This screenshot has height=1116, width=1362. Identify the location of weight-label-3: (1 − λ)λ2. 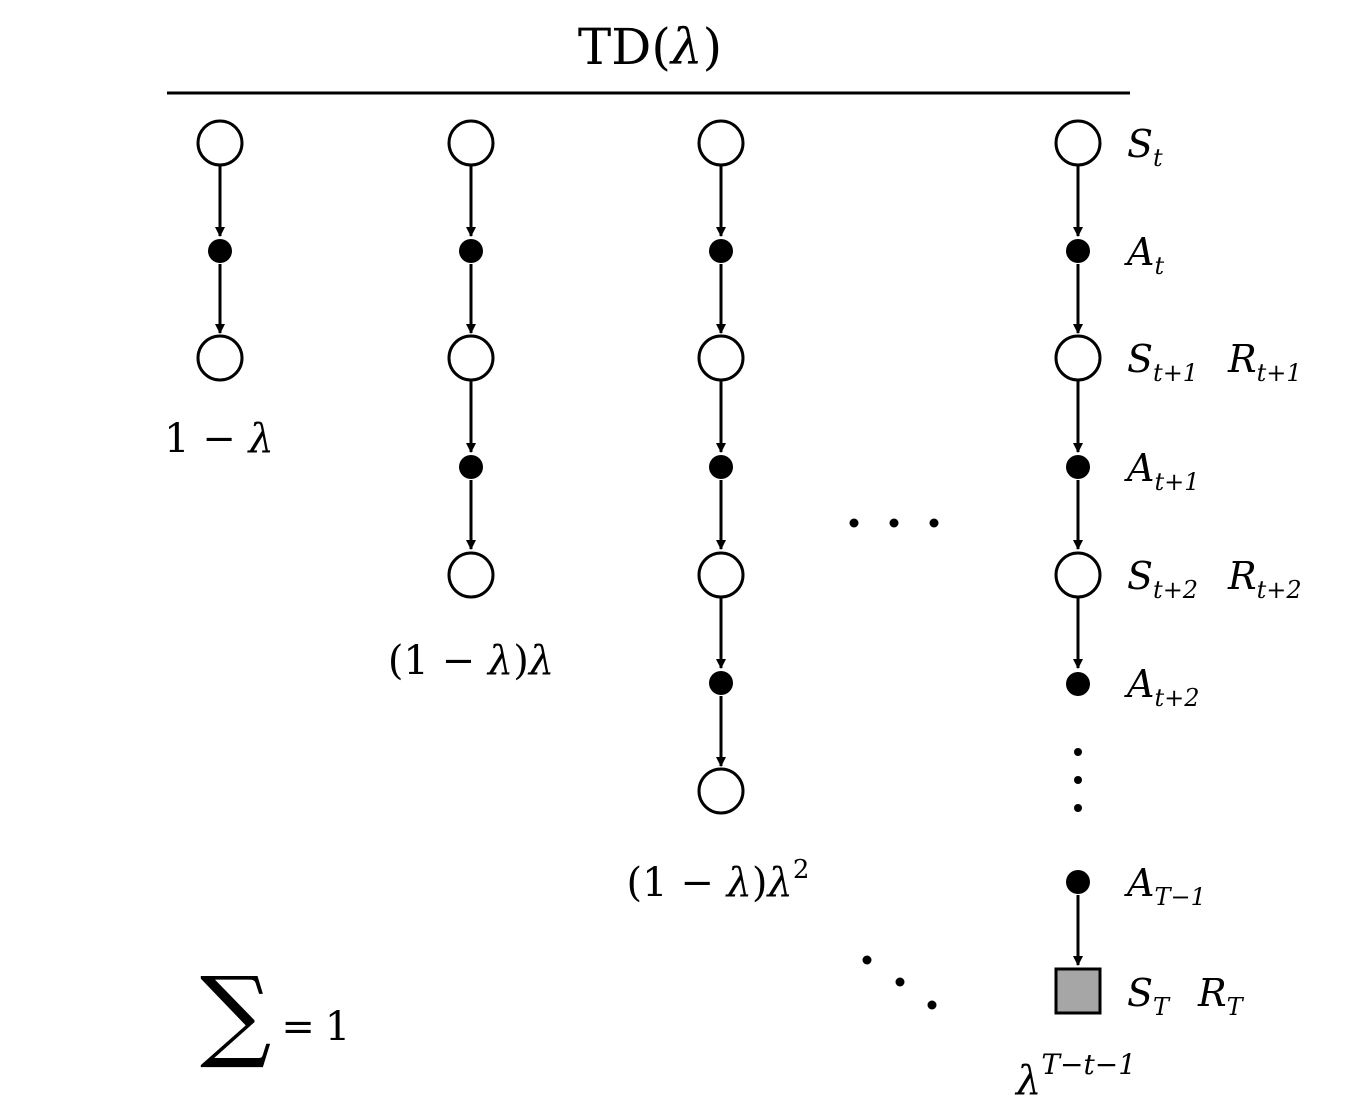
(718, 880).